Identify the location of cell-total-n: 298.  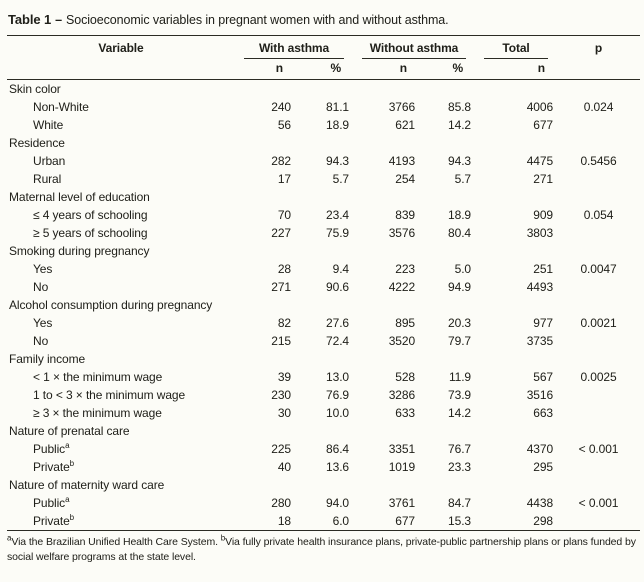
(543, 521).